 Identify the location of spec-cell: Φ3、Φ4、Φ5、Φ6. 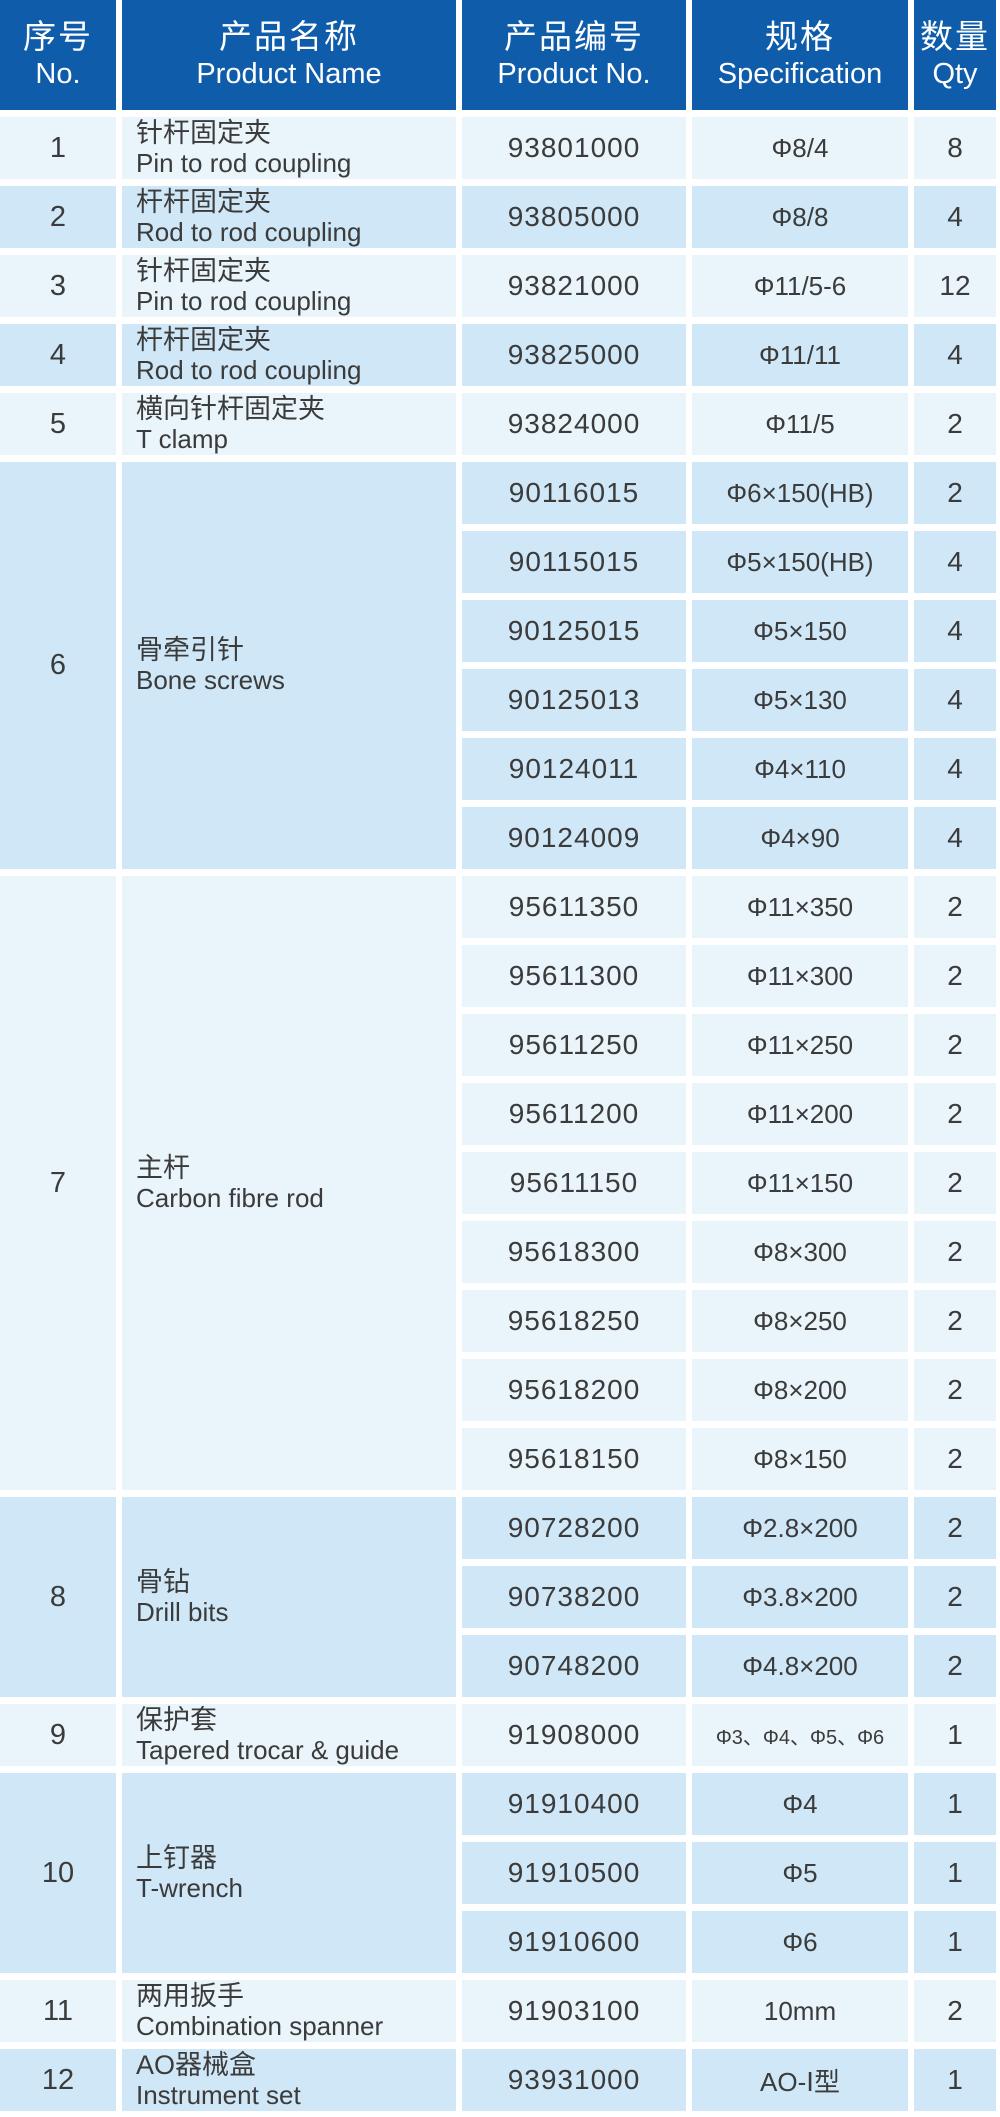
(800, 1735).